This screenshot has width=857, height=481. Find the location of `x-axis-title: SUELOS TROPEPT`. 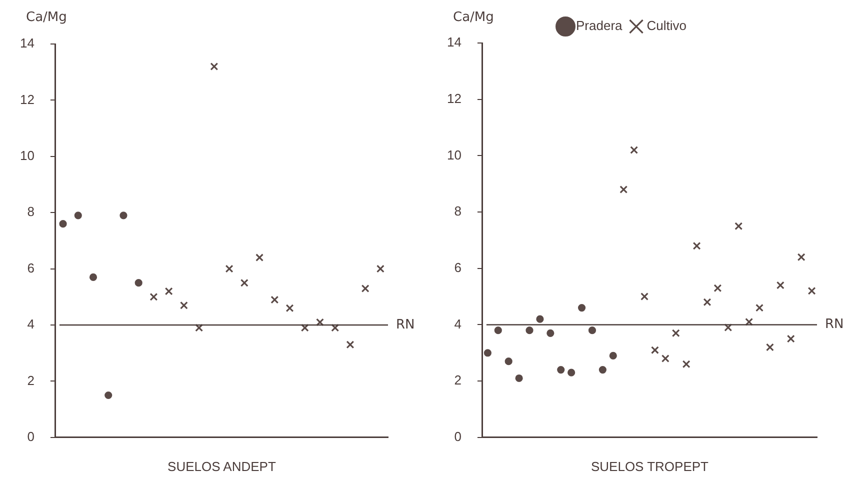

x-axis-title: SUELOS TROPEPT is located at coordinates (649, 466).